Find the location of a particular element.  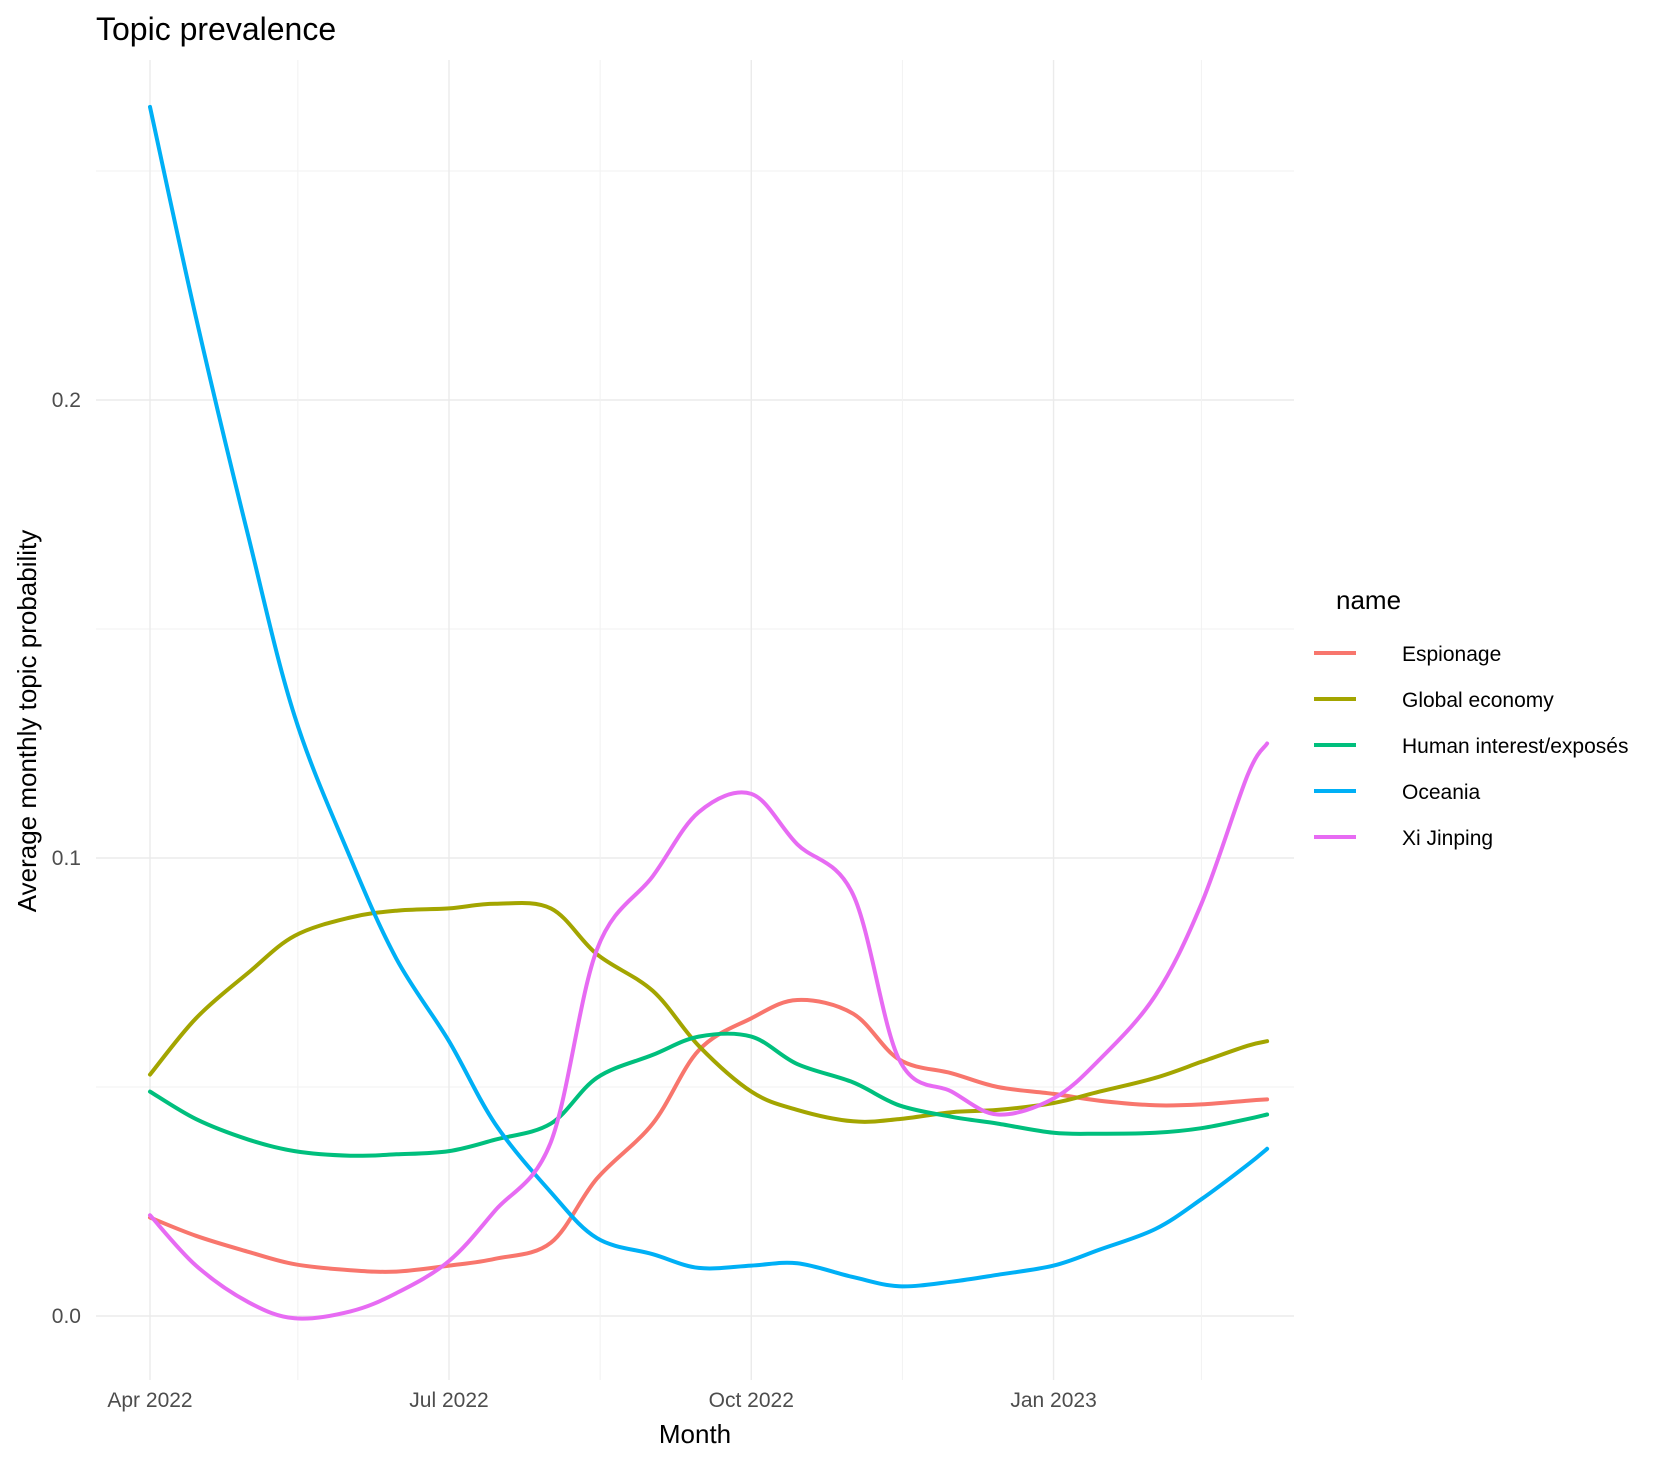

legend-label-espionage: Espionage is located at coordinates (1451, 654).